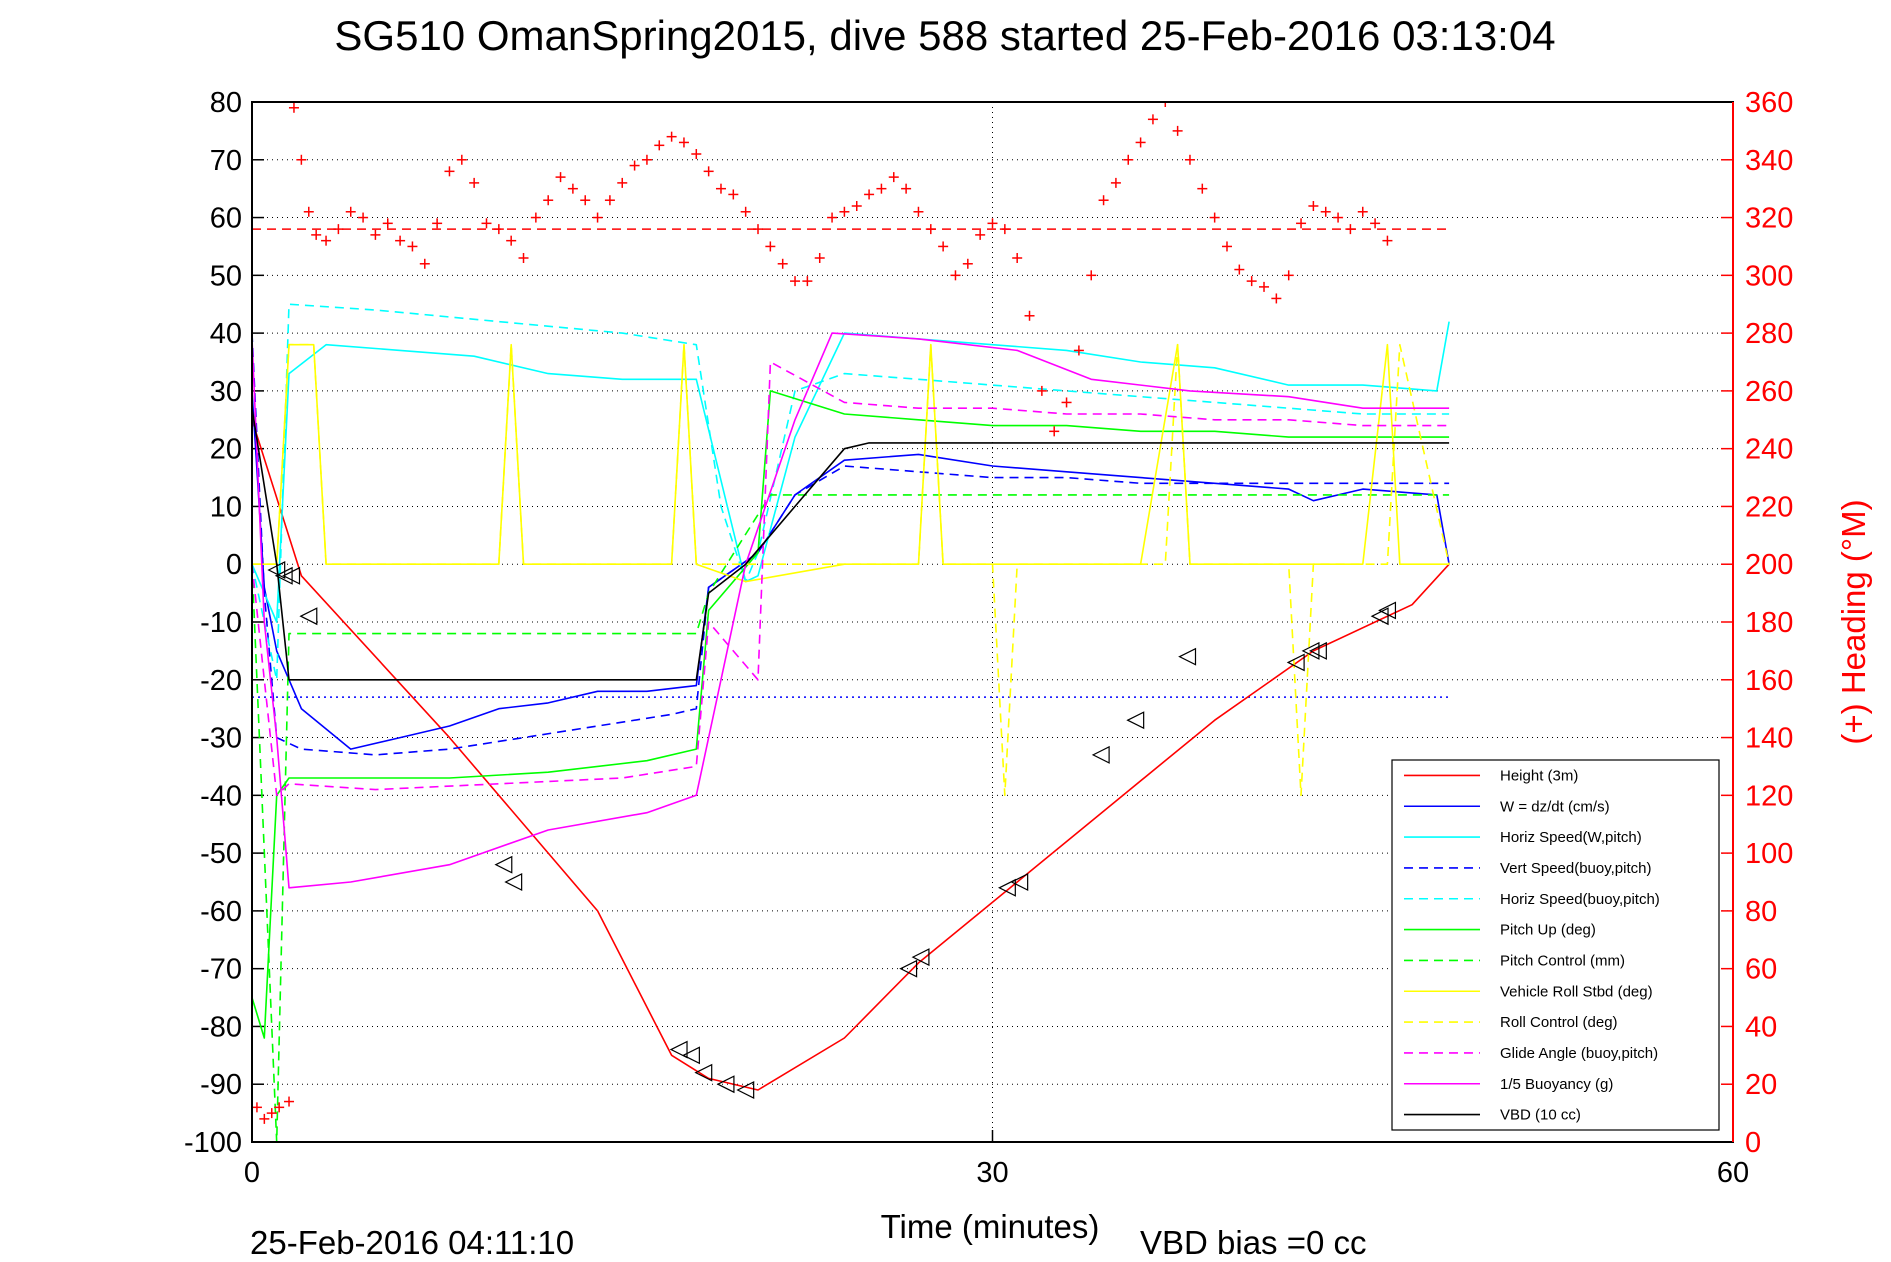 The height and width of the screenshot is (1262, 1891). Describe the element at coordinates (1761, 912) in the screenshot. I see `y-right-tick-label: 80` at that location.